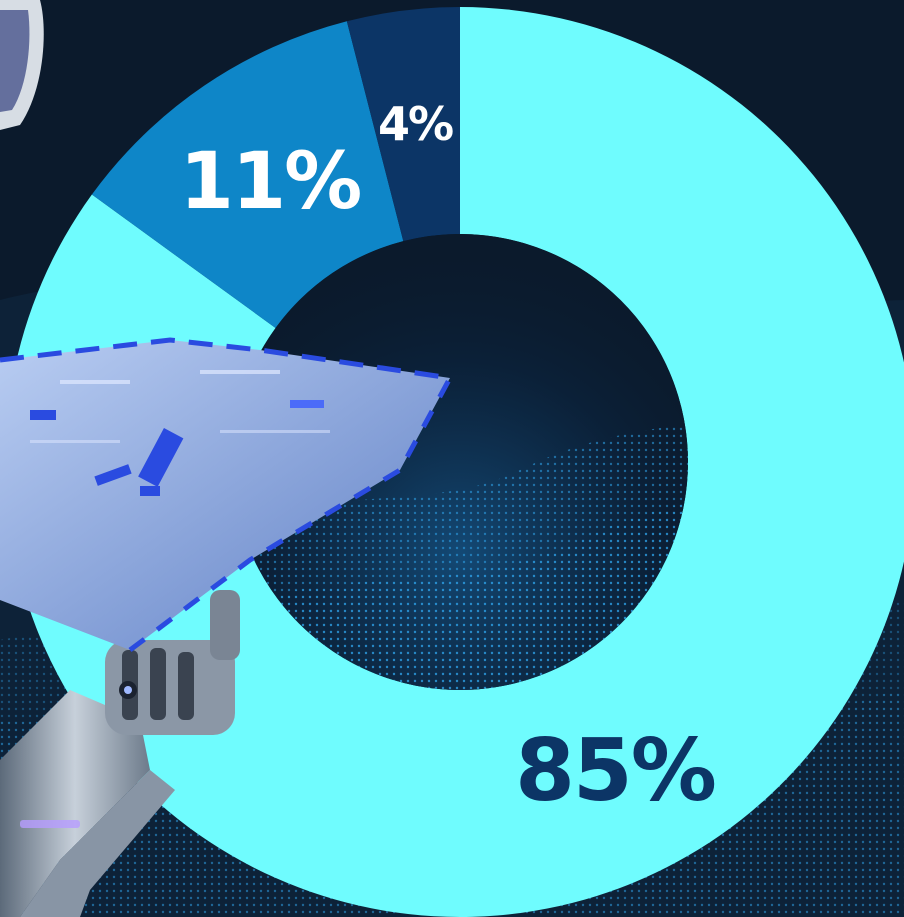 The width and height of the screenshot is (904, 917). Describe the element at coordinates (120, 738) in the screenshot. I see `robot-arm-image` at that location.